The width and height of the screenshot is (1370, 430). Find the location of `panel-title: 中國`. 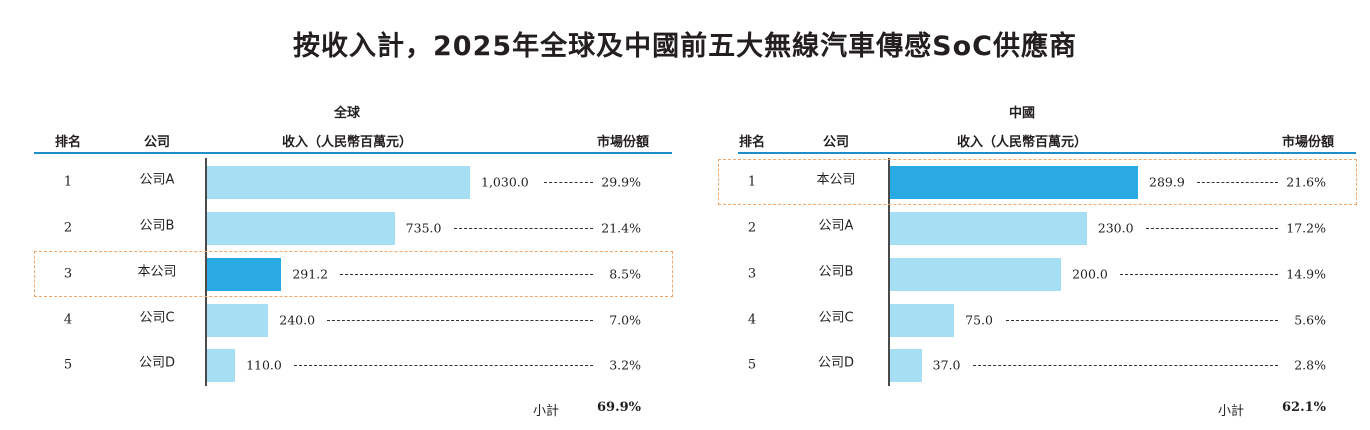

panel-title: 中國 is located at coordinates (1022, 113).